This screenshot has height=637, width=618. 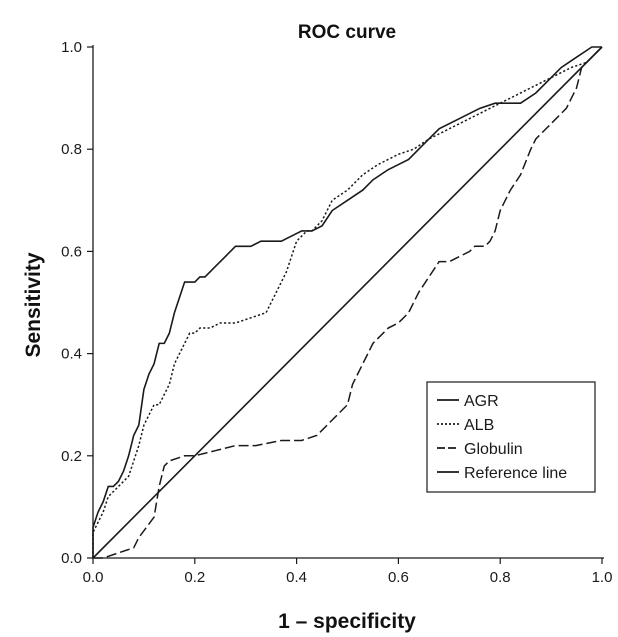 What do you see at coordinates (93, 577) in the screenshot?
I see `x-tick-label: 0.0` at bounding box center [93, 577].